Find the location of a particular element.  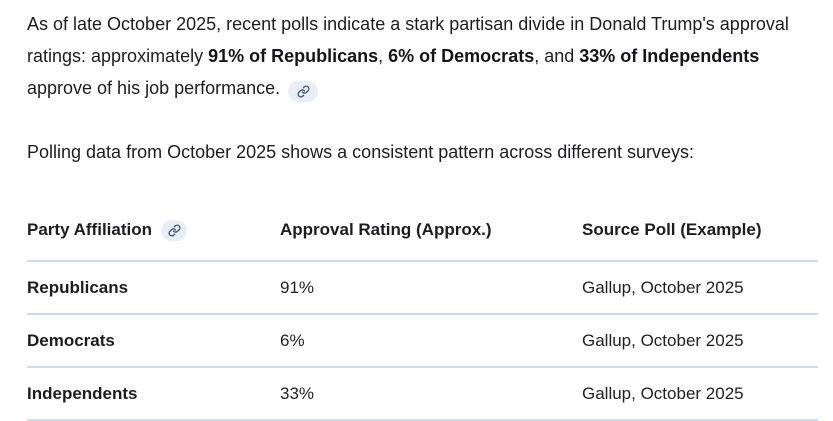

stat-democrats: 6% of Democrats is located at coordinates (461, 56).